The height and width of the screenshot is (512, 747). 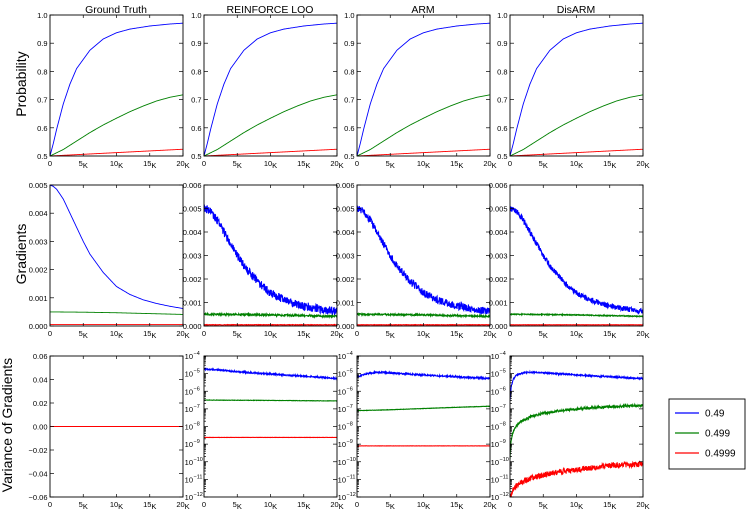 What do you see at coordinates (345, 209) in the screenshot?
I see `y-tick-label: 0.005` at bounding box center [345, 209].